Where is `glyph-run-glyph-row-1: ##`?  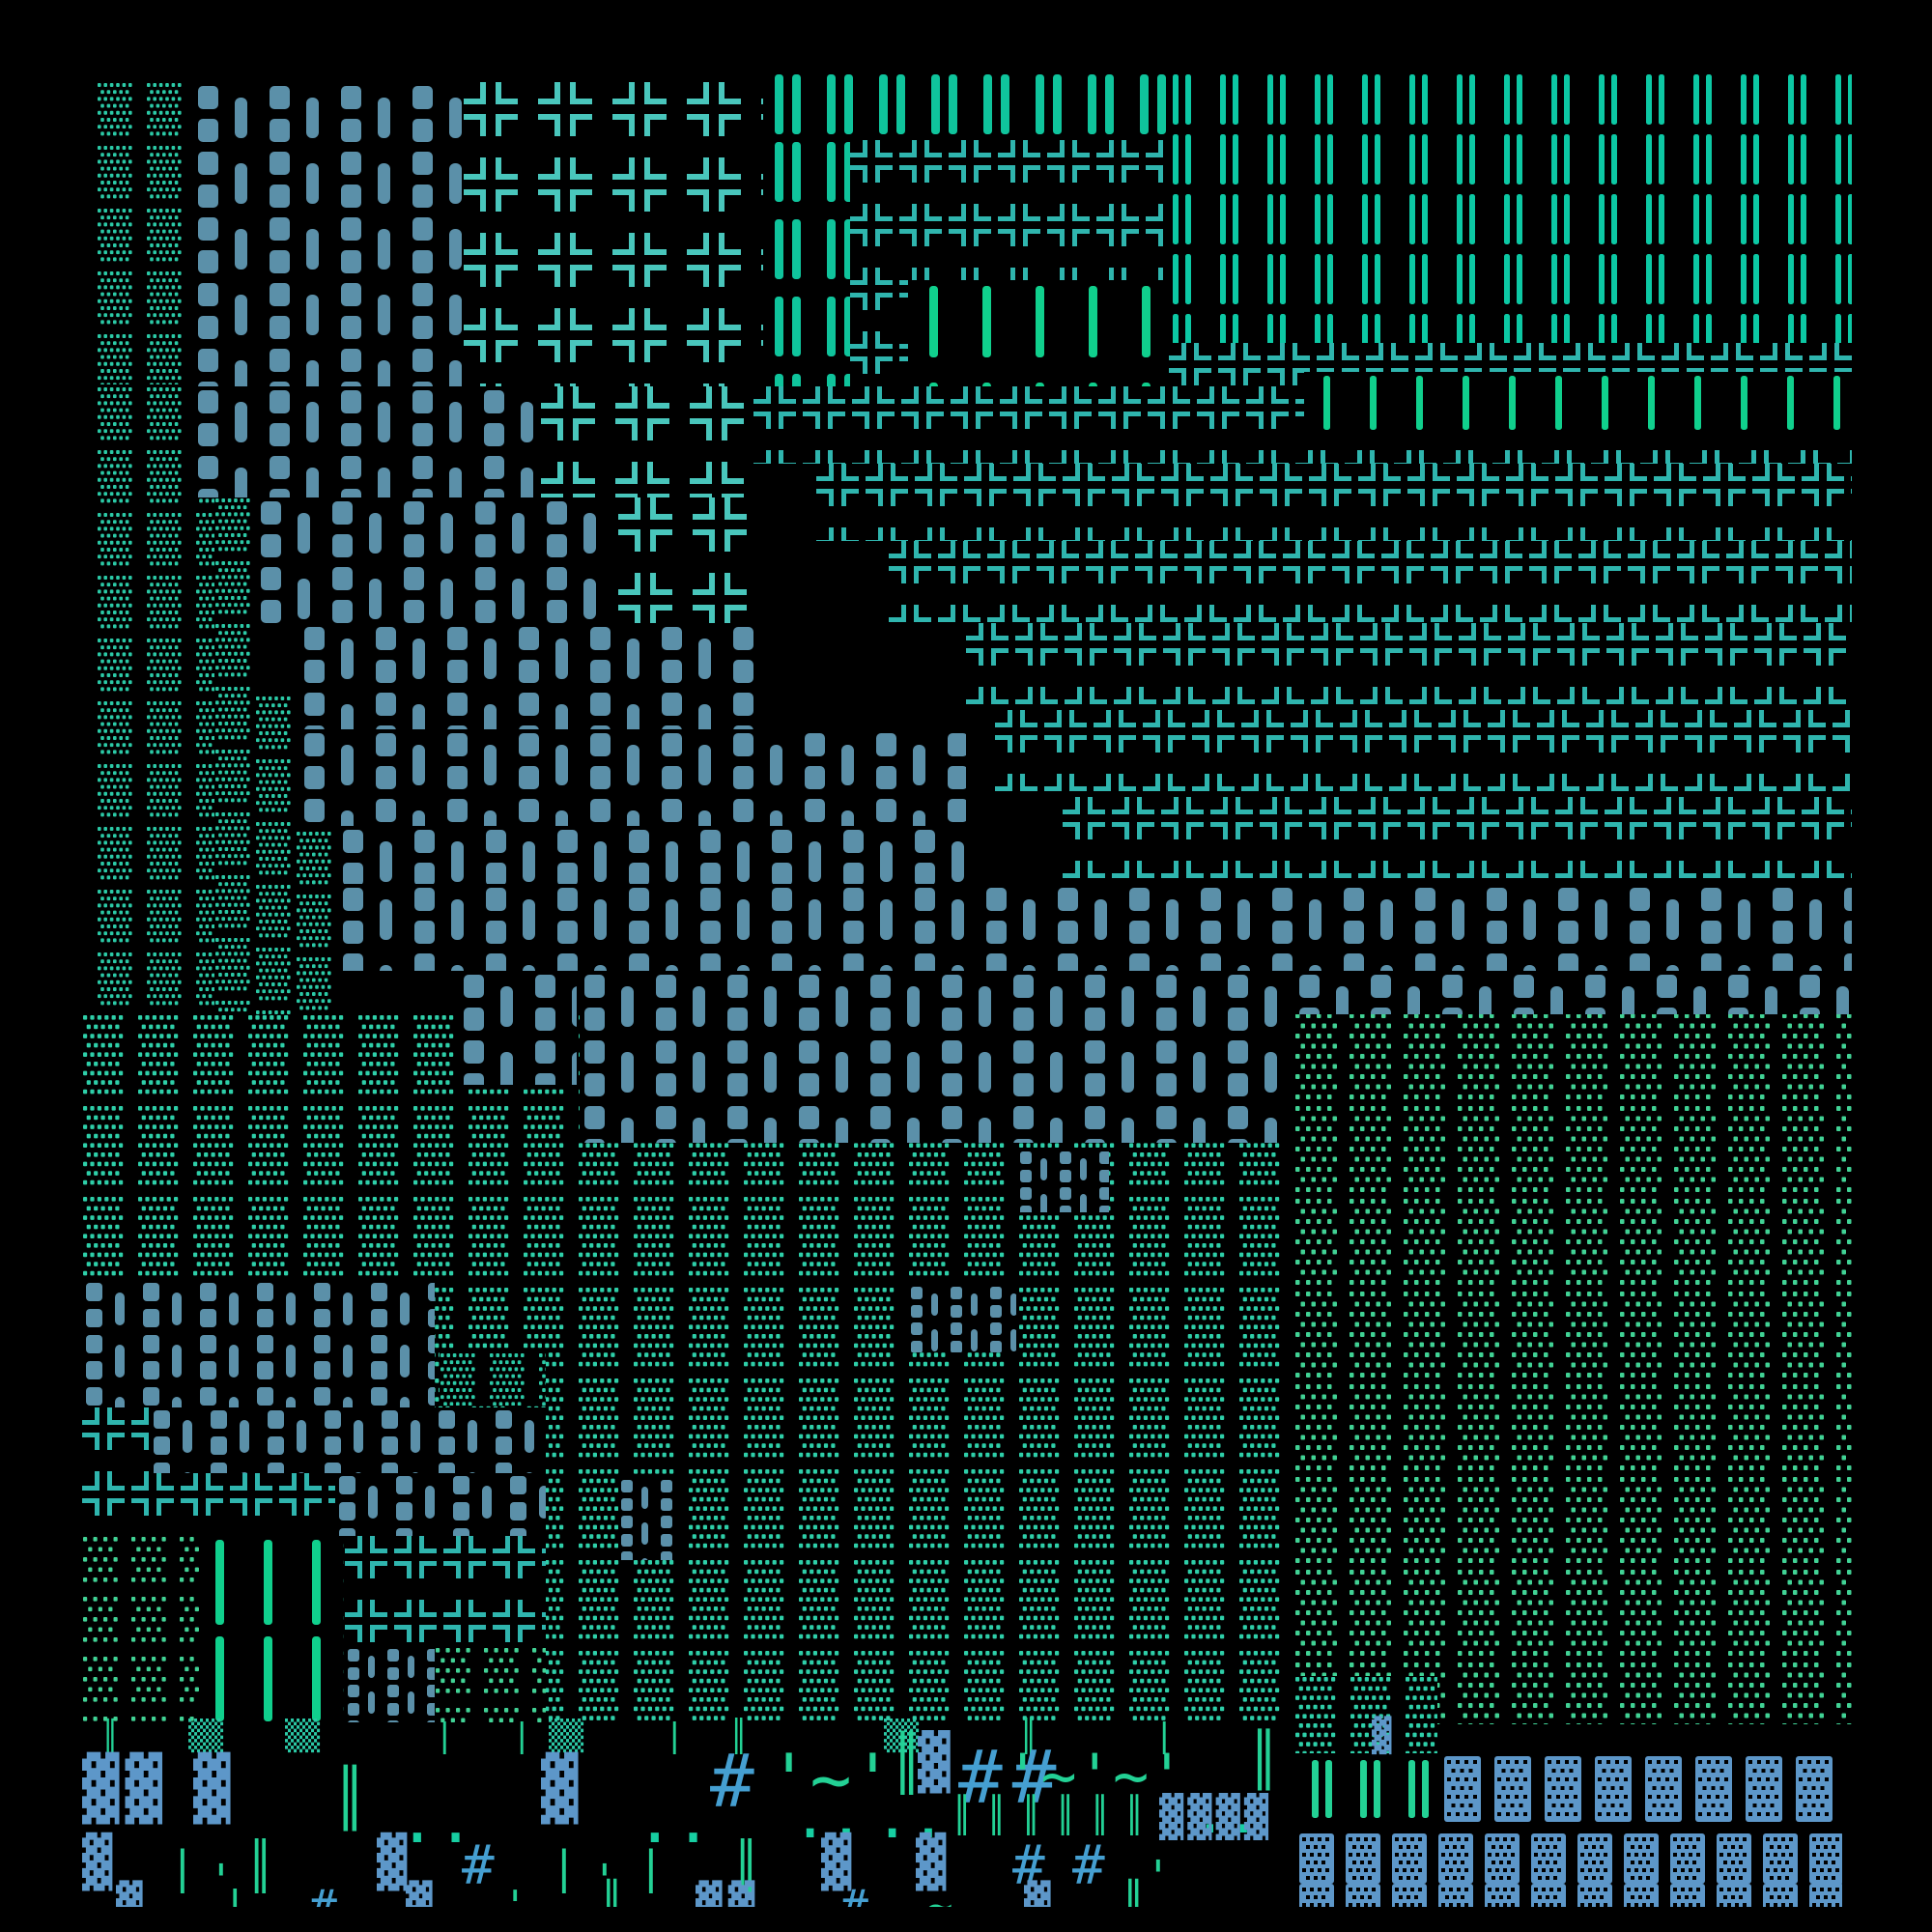 glyph-run-glyph-row-1: ## is located at coordinates (1012, 1777).